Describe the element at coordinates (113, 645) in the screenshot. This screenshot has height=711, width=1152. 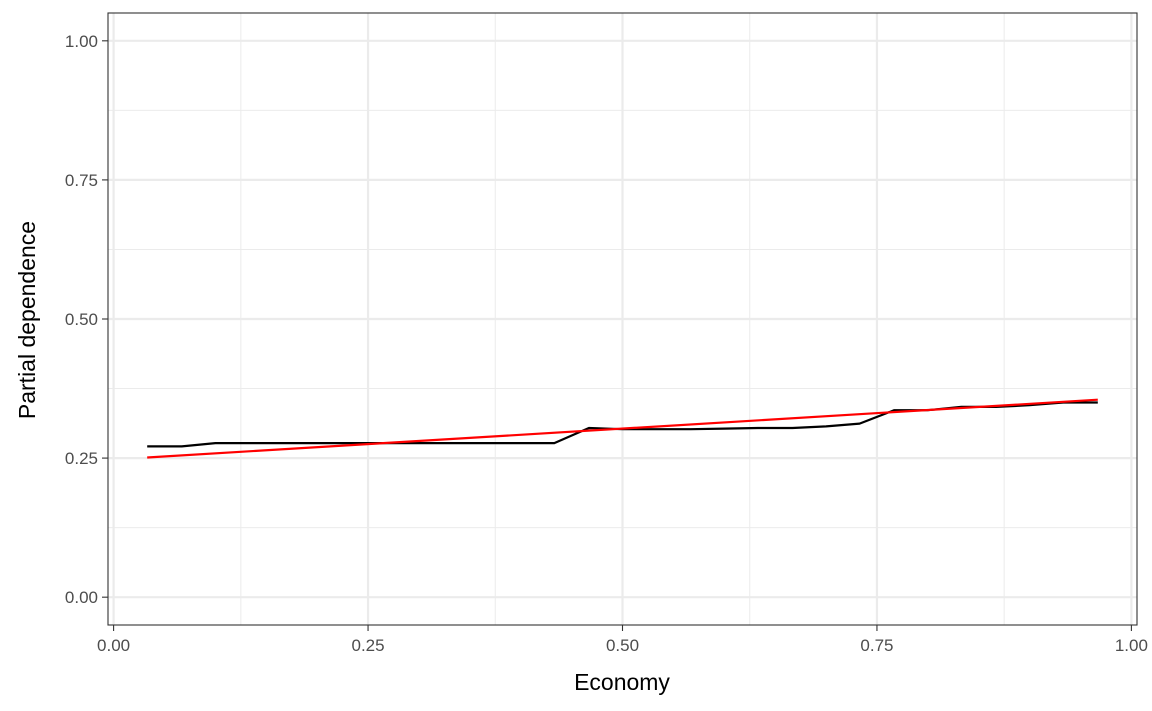
I see `x-tick-label: 0.00` at that location.